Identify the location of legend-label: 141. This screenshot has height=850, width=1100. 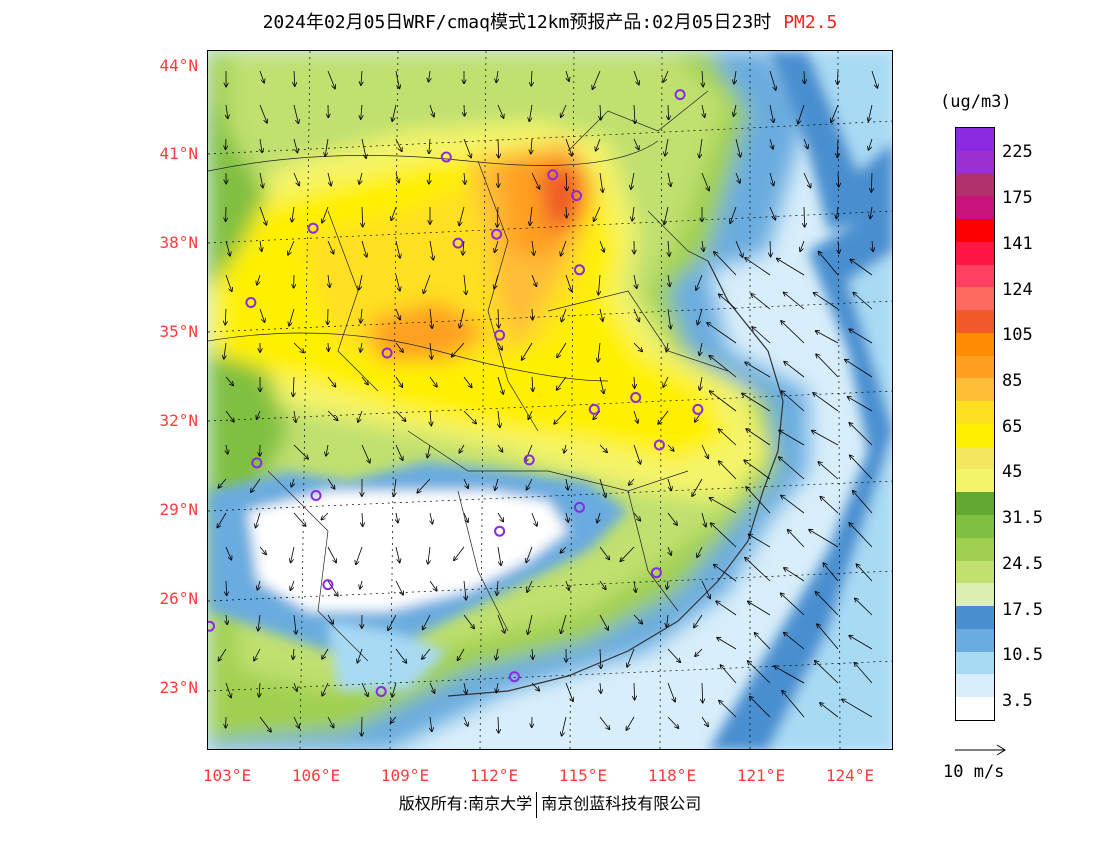
(1017, 244).